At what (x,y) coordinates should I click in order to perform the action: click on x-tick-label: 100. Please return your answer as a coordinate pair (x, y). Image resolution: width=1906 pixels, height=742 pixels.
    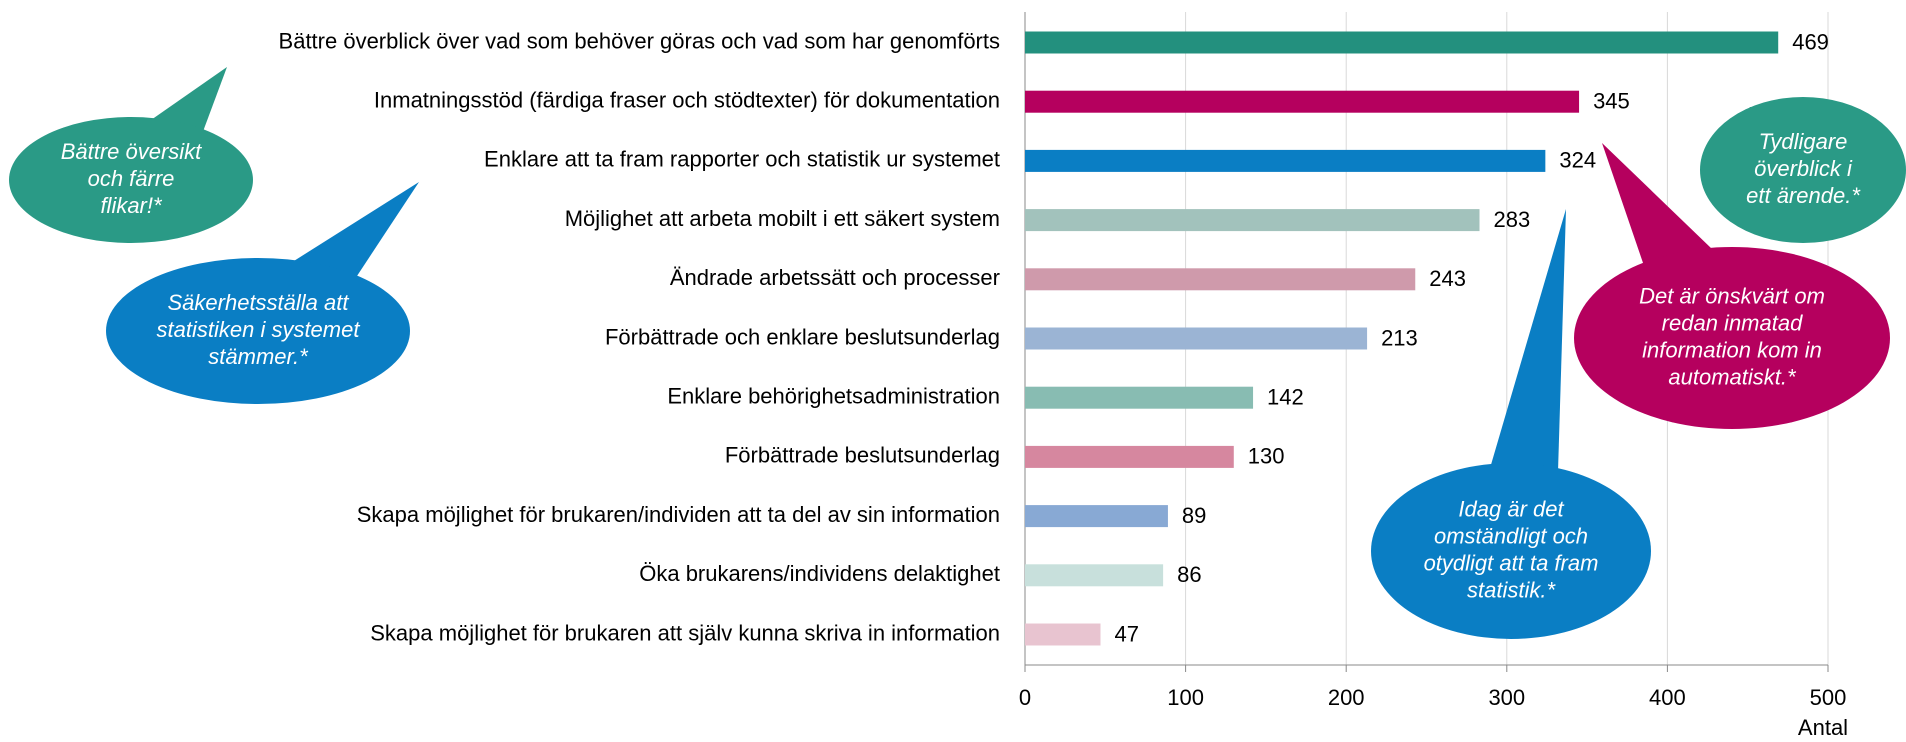
    Looking at the image, I should click on (1185, 697).